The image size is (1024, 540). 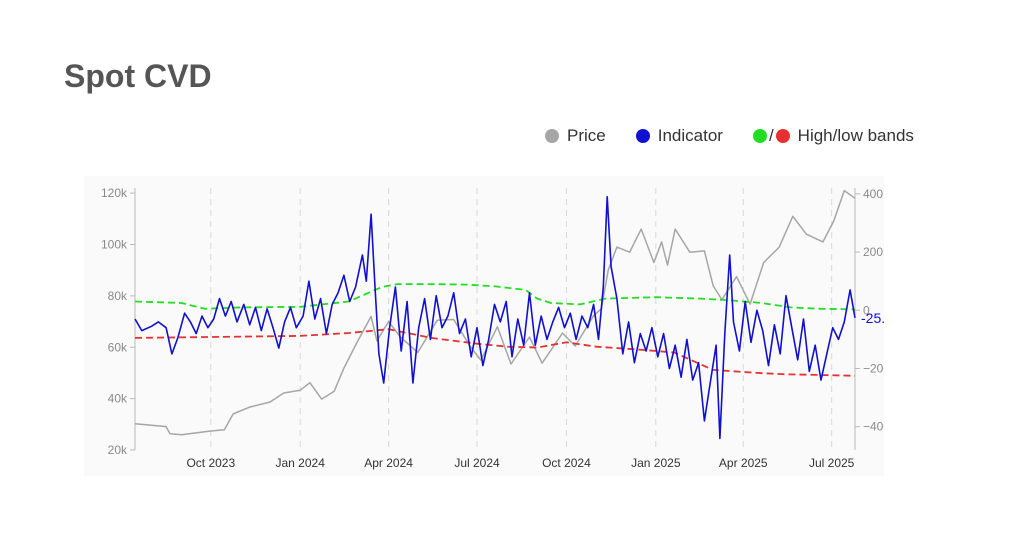 I want to click on legend-bands-label: High/low bands, so click(x=855, y=135).